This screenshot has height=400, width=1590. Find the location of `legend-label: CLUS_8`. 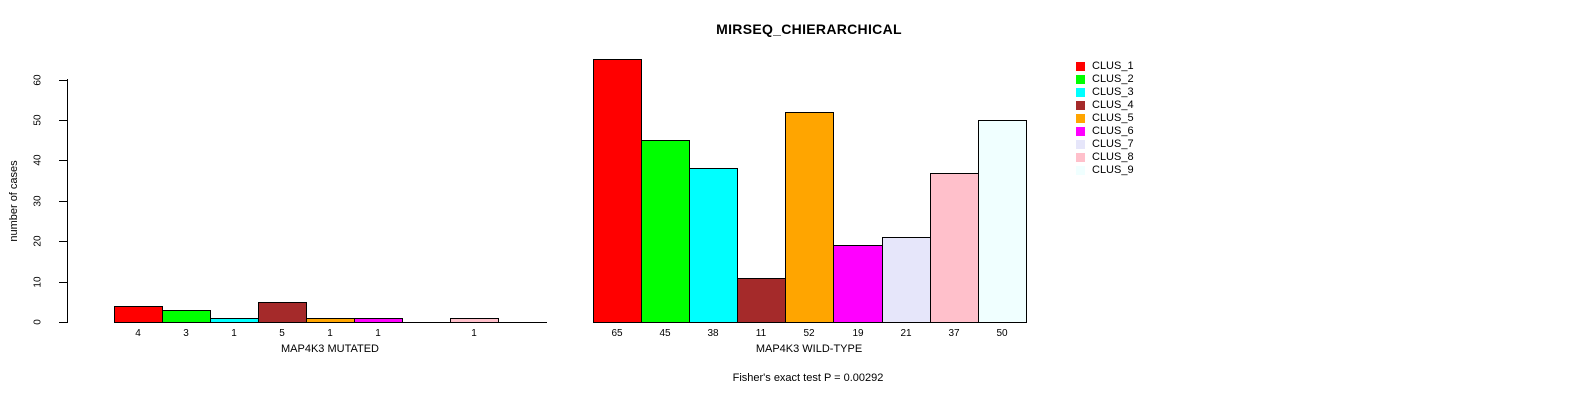

legend-label: CLUS_8 is located at coordinates (1113, 157).